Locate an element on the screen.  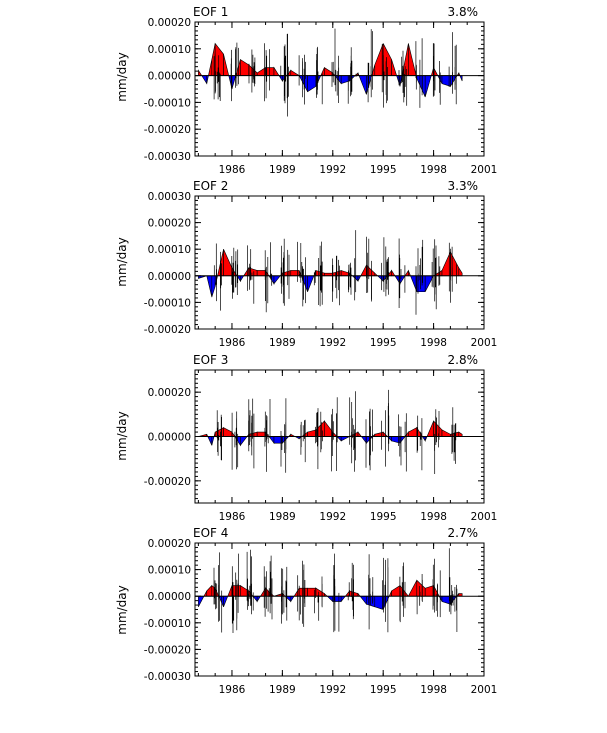
panel-title: EOF 2 is located at coordinates (210, 186).